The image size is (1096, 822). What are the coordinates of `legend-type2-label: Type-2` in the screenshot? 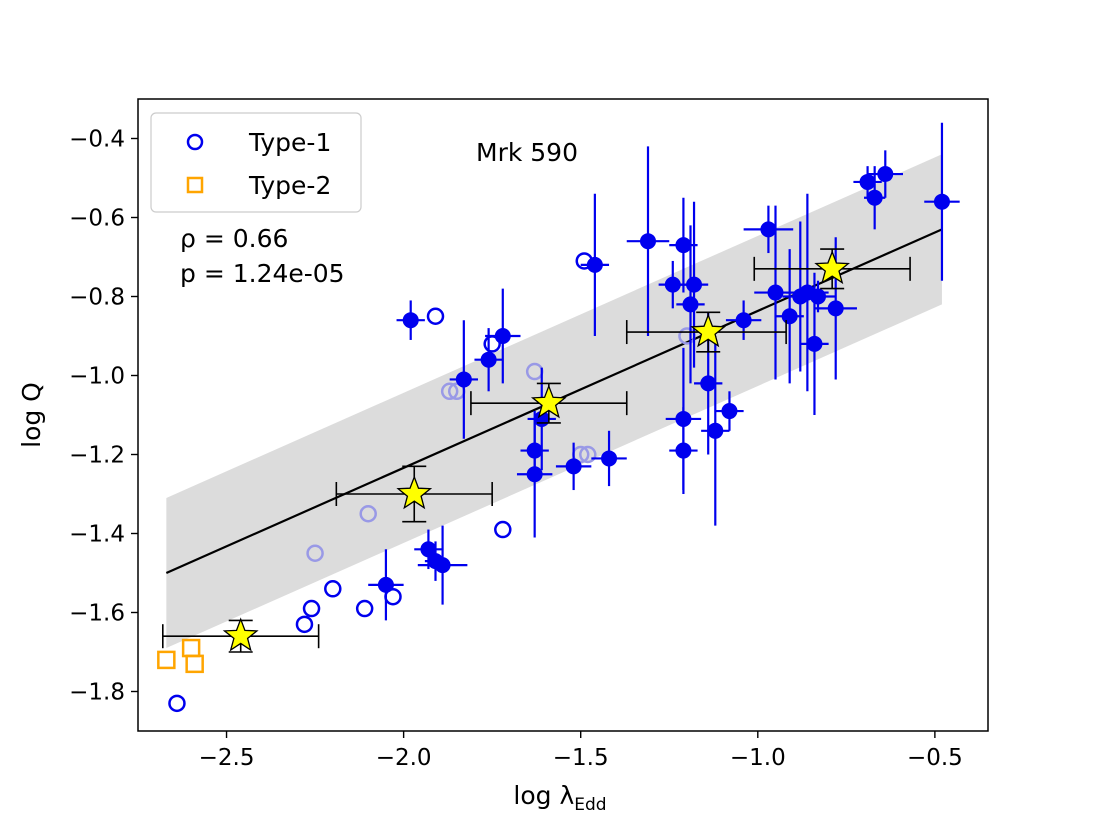 It's located at (289, 185).